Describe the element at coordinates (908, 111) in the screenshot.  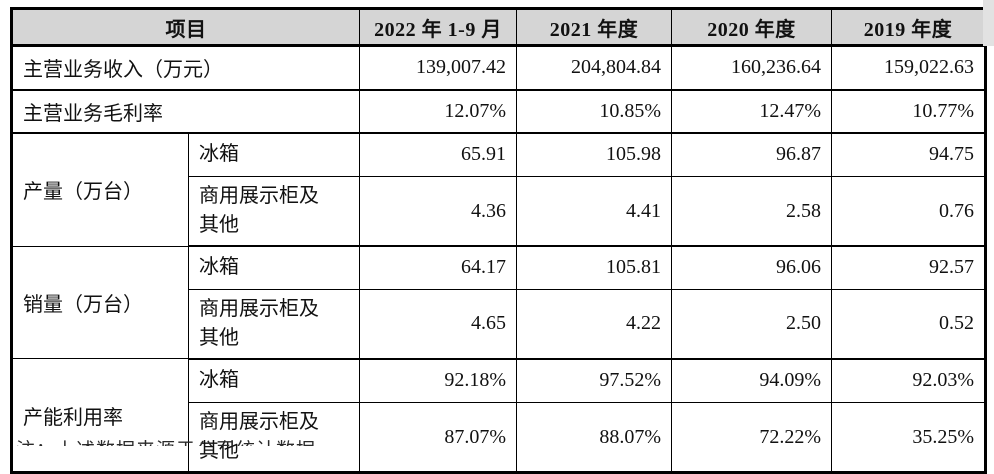
I see `value-cell: 10.77%` at that location.